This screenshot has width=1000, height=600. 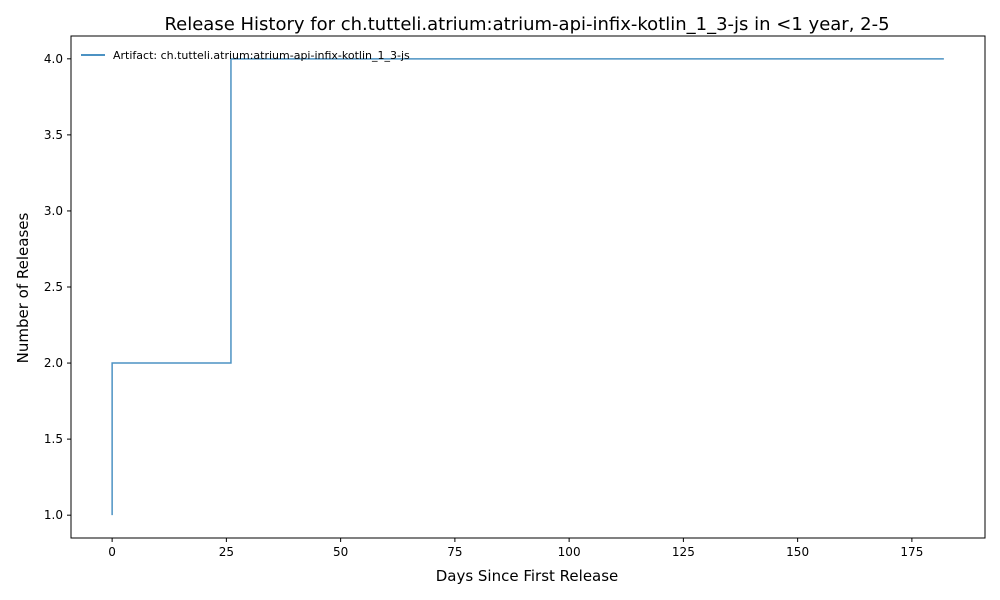 I want to click on y-axis-label: Number of Releases, so click(x=23, y=287).